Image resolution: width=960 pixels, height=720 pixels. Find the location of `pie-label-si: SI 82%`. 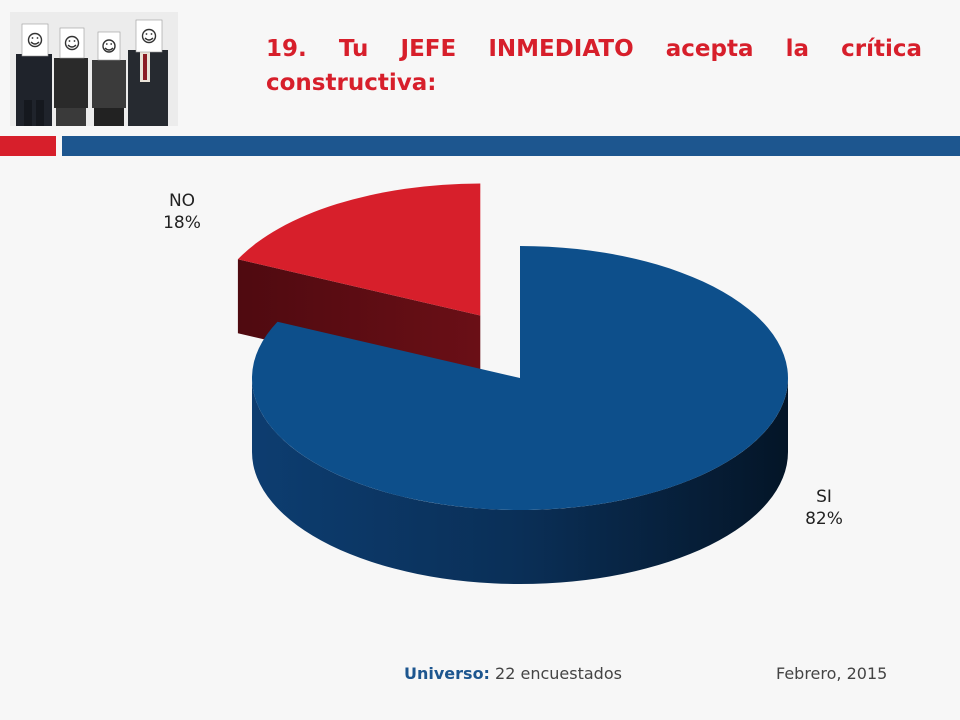

pie-label-si: SI 82% is located at coordinates (824, 508).